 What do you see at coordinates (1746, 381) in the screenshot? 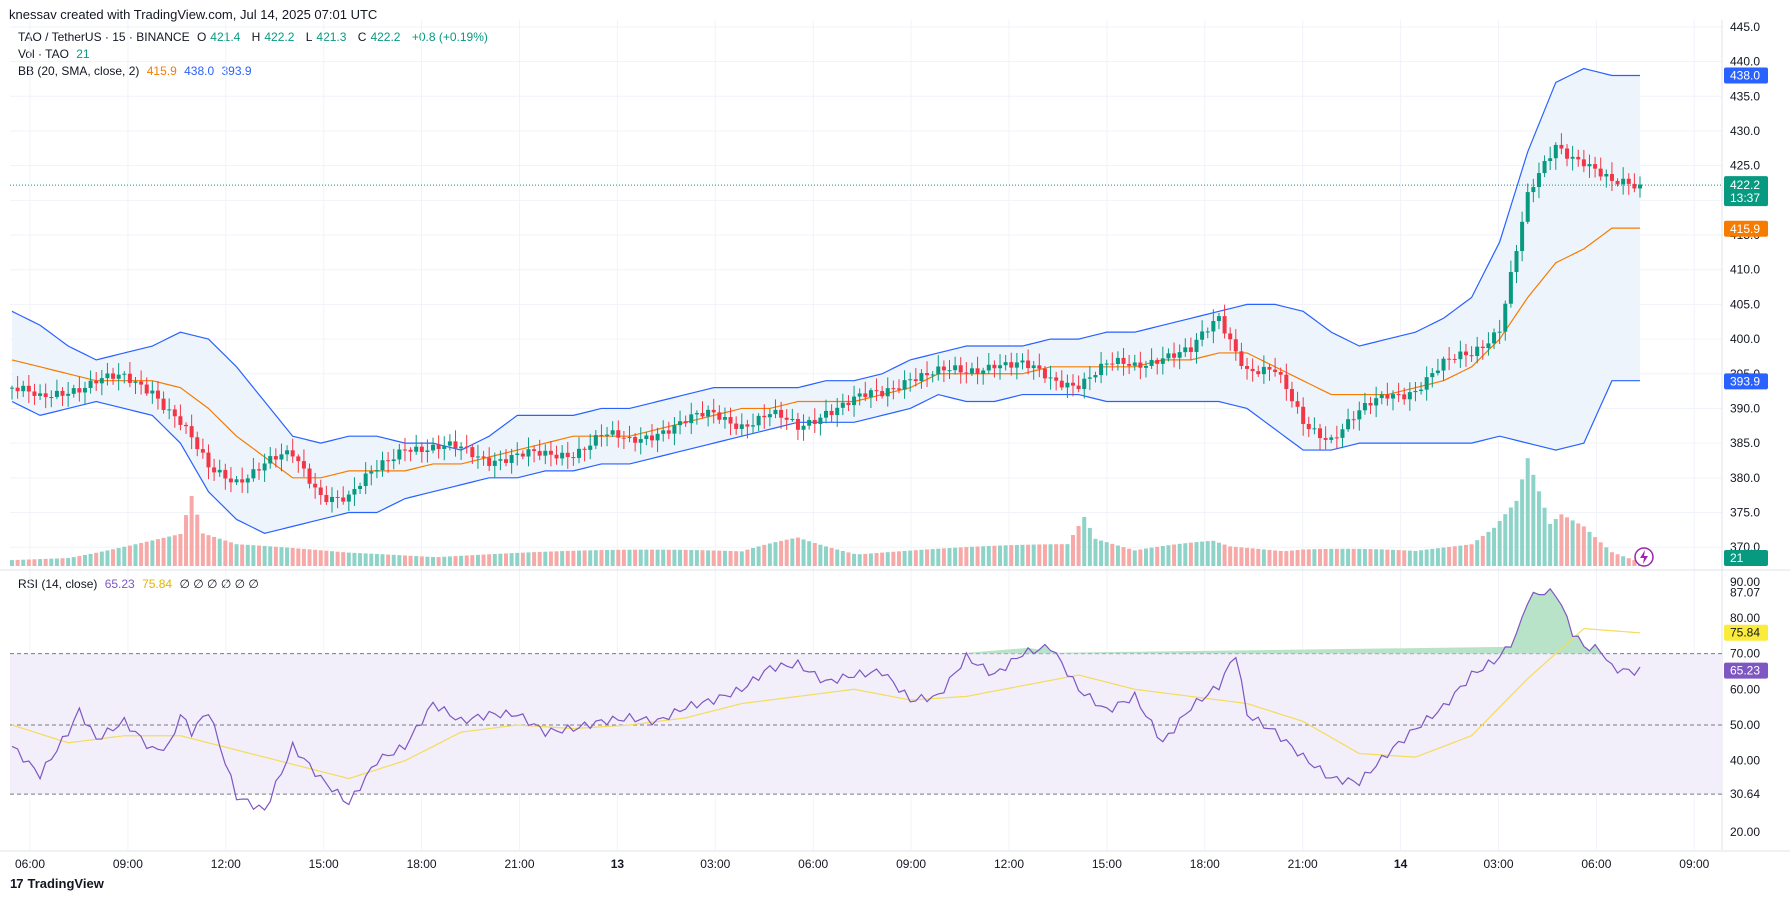
I see `bb-lower-badge: 393.9` at bounding box center [1746, 381].